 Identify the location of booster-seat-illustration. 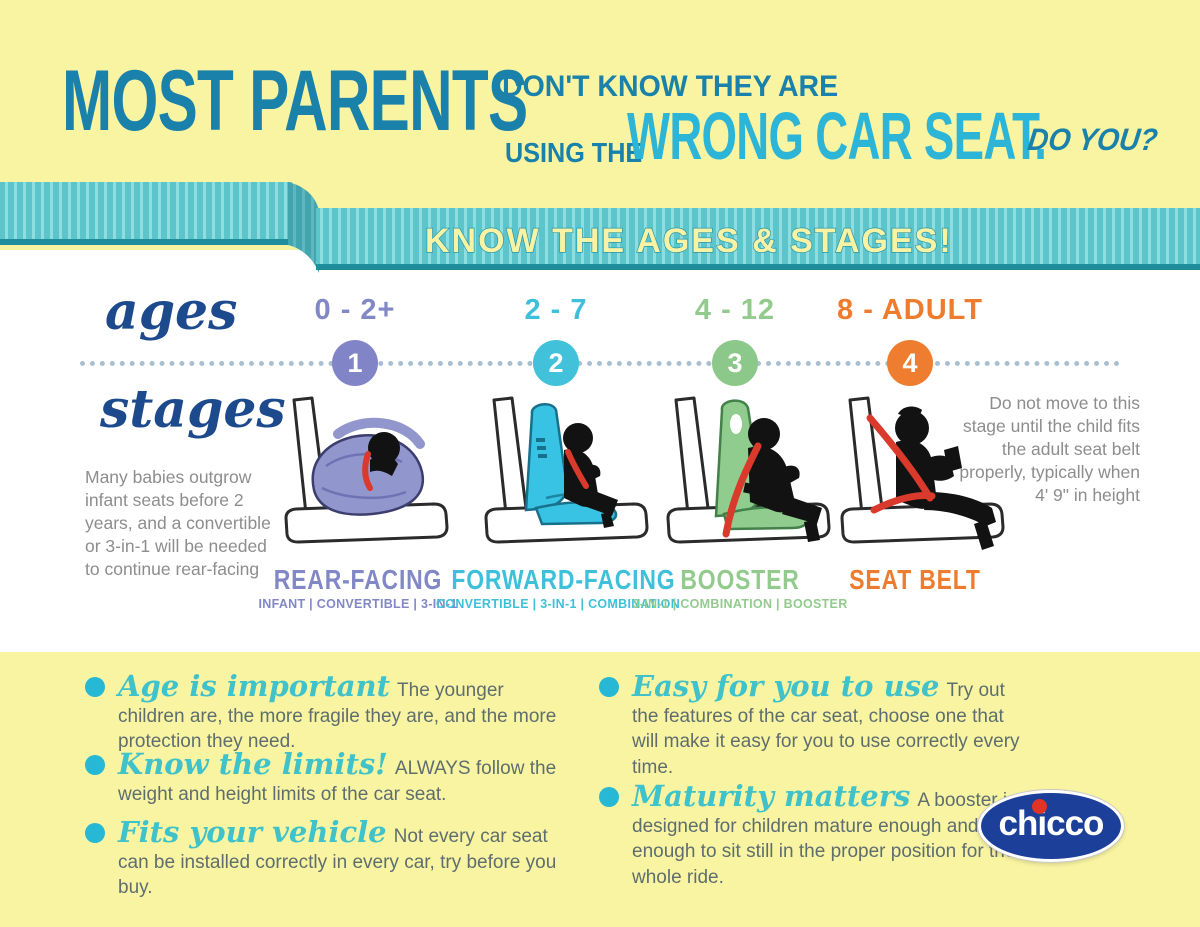
(748, 470).